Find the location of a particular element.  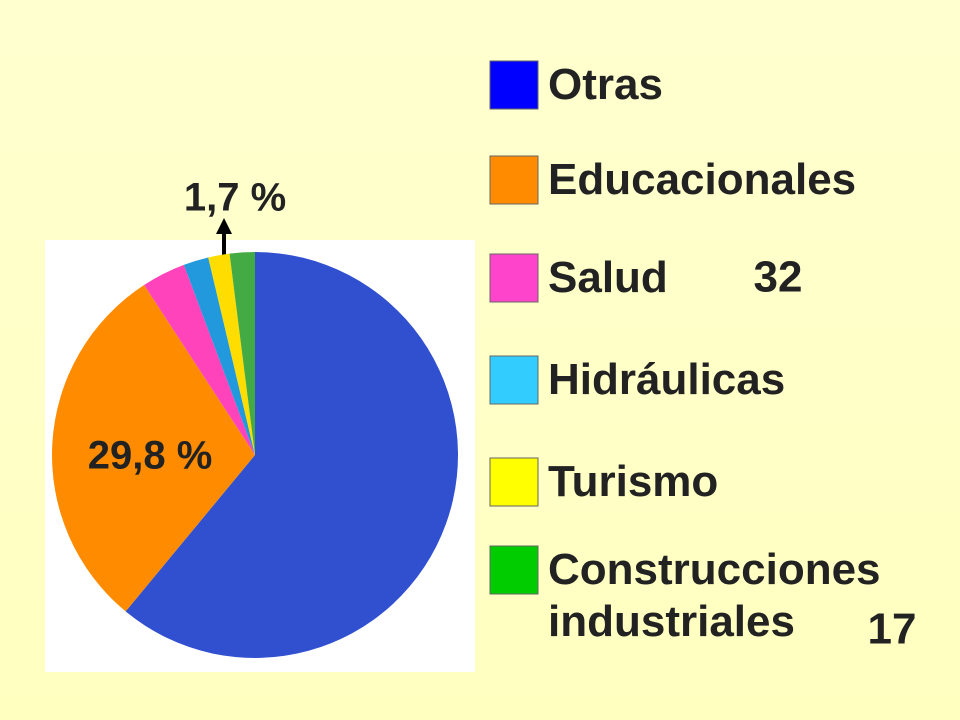

value-label: 29,8 % is located at coordinates (150, 456).